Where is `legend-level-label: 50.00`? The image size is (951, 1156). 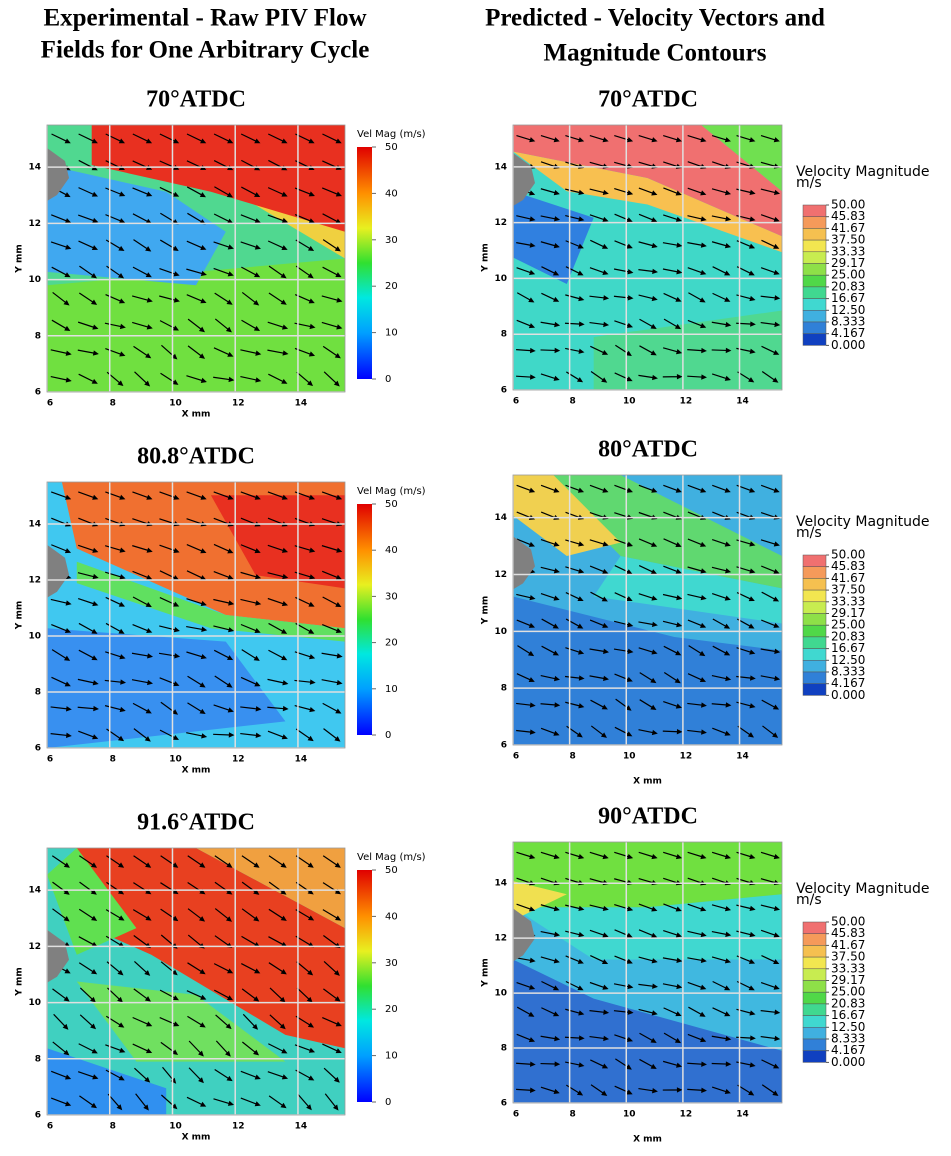 legend-level-label: 50.00 is located at coordinates (848, 205).